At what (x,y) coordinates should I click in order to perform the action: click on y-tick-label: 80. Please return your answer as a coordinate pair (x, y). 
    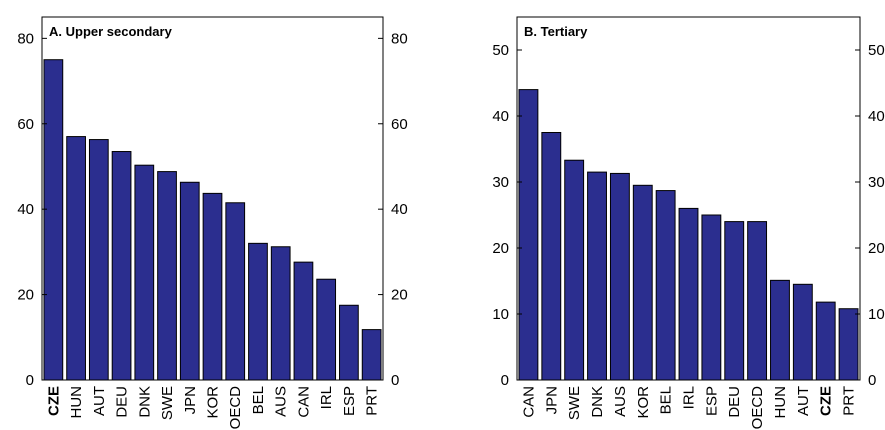
    Looking at the image, I should click on (25, 38).